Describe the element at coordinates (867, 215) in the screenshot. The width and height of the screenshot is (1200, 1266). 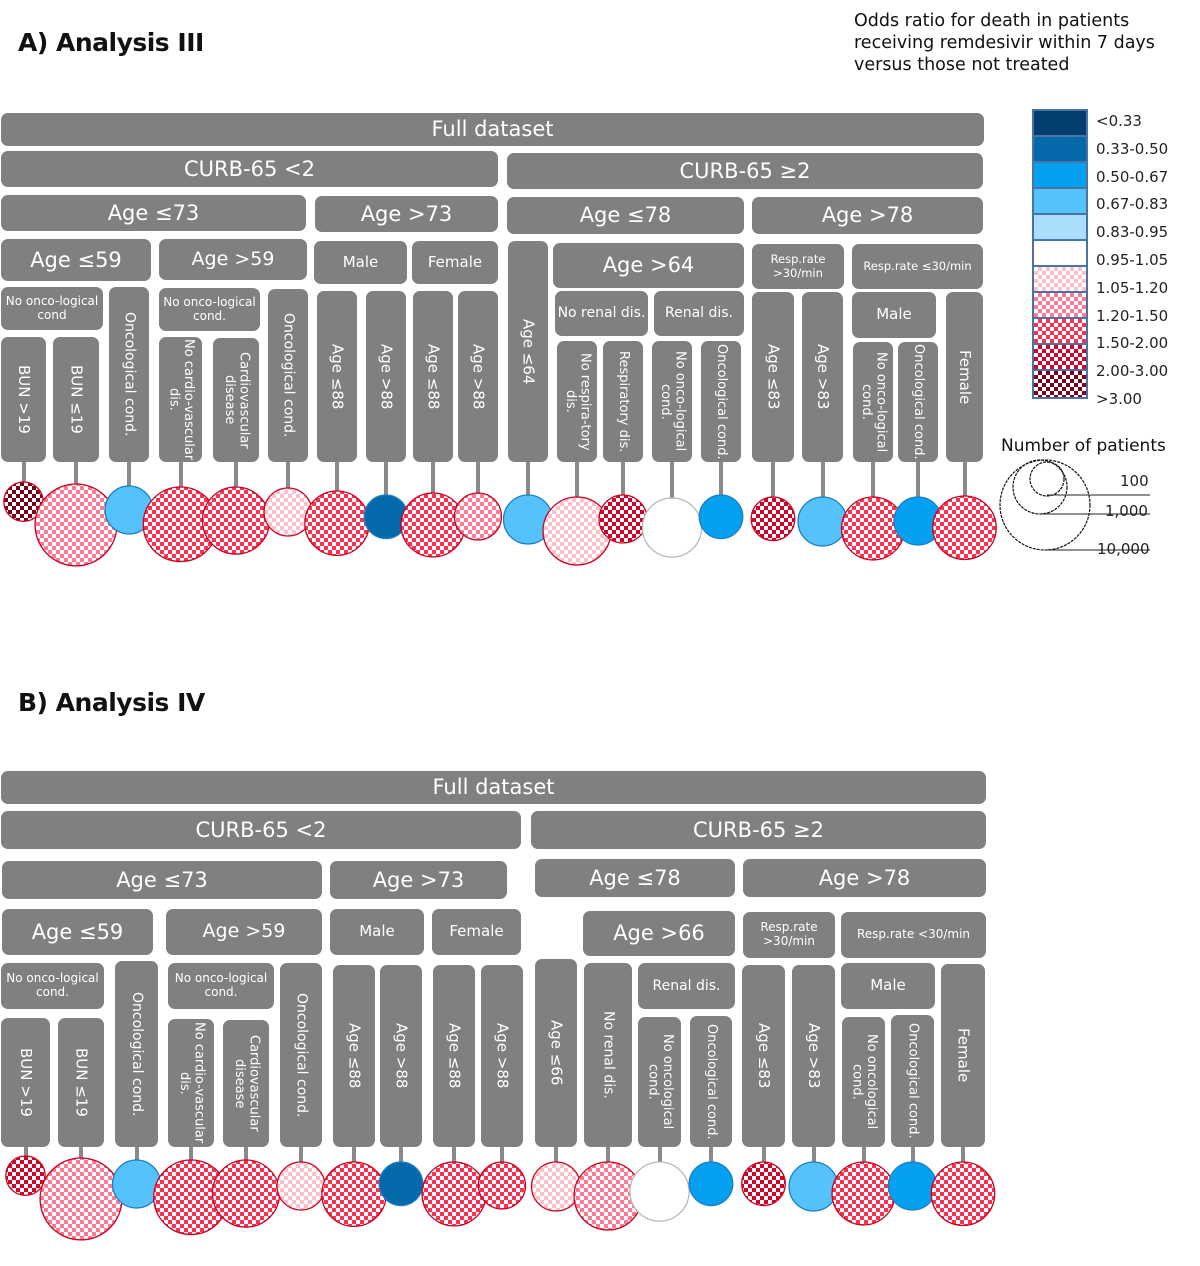
I see `node-age-gt78: Age >78` at that location.